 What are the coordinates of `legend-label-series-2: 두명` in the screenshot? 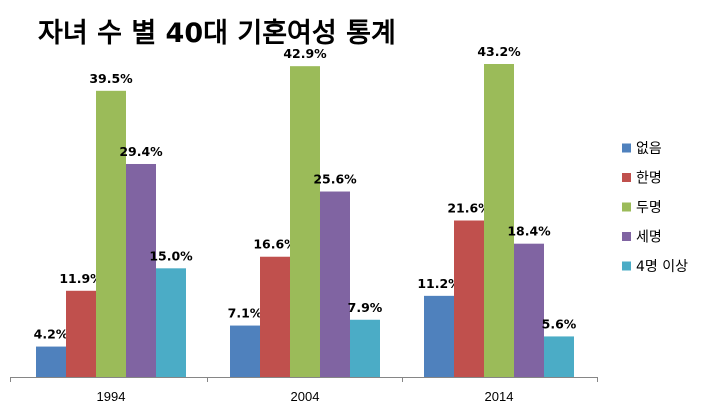 It's located at (649, 208).